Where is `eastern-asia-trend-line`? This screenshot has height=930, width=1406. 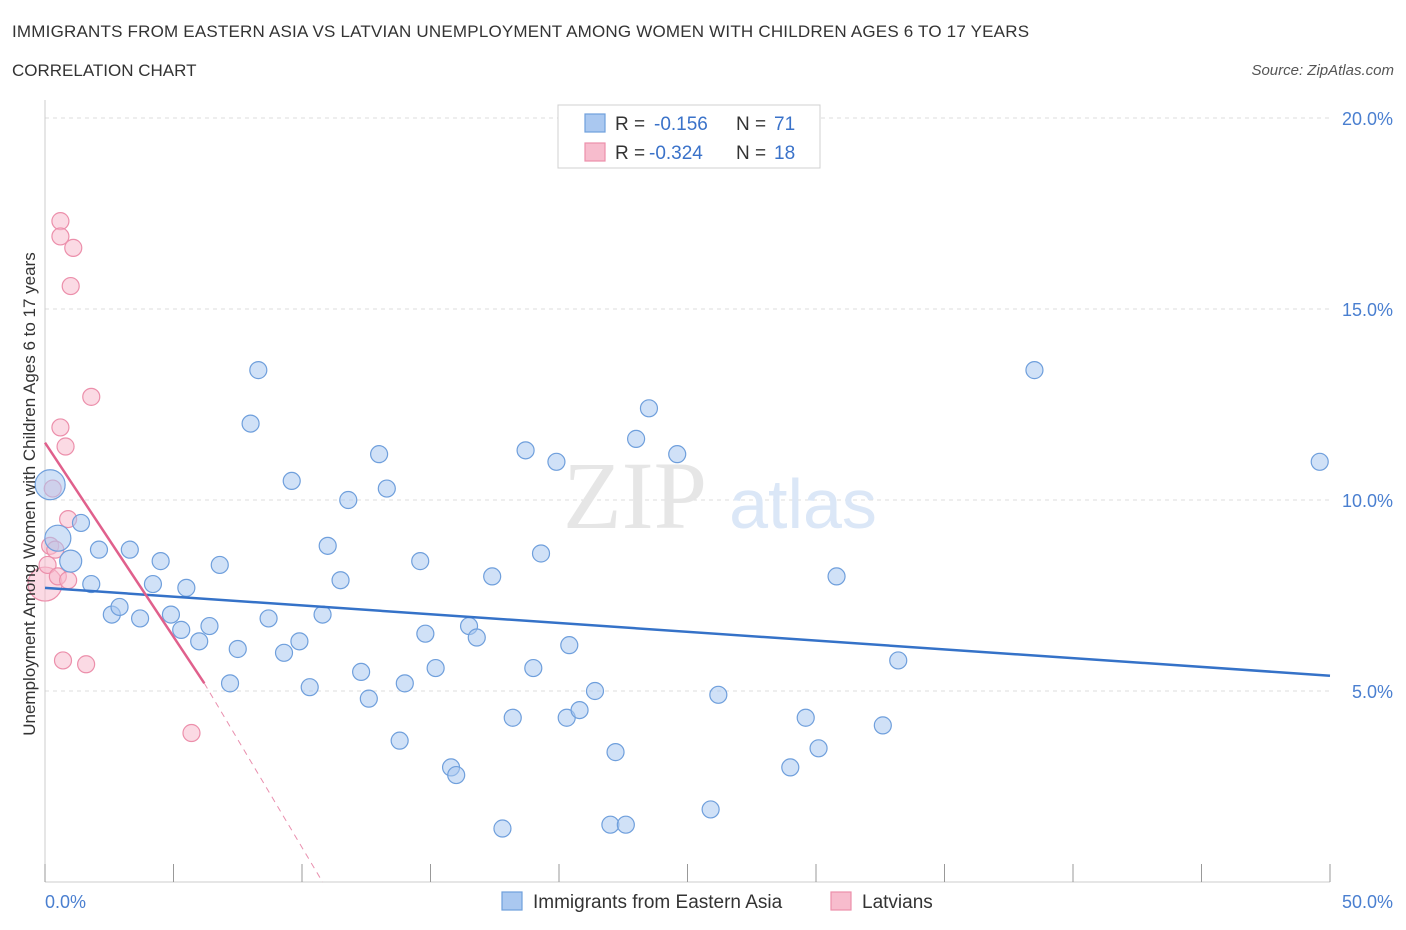 eastern-asia-trend-line is located at coordinates (687, 631).